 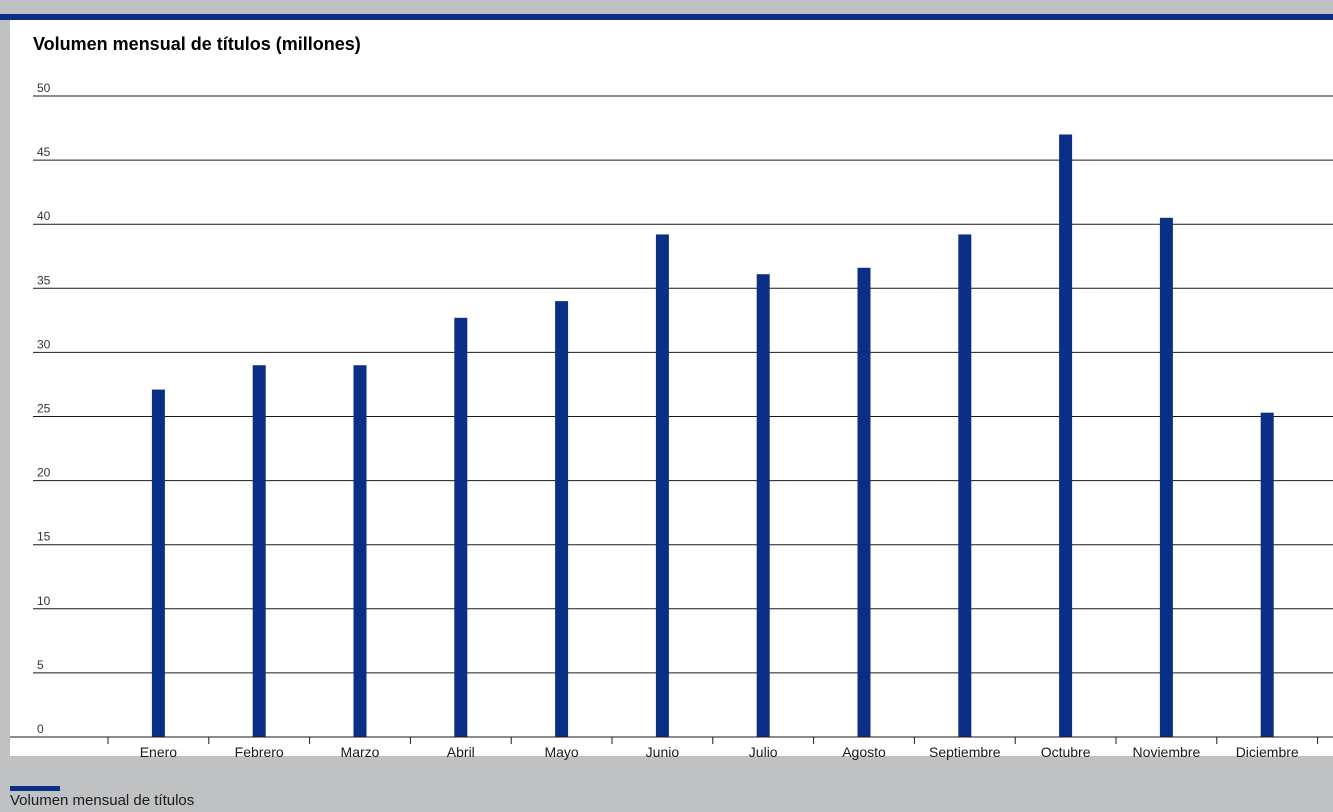 I want to click on y-tick-label: 0, so click(x=40, y=729).